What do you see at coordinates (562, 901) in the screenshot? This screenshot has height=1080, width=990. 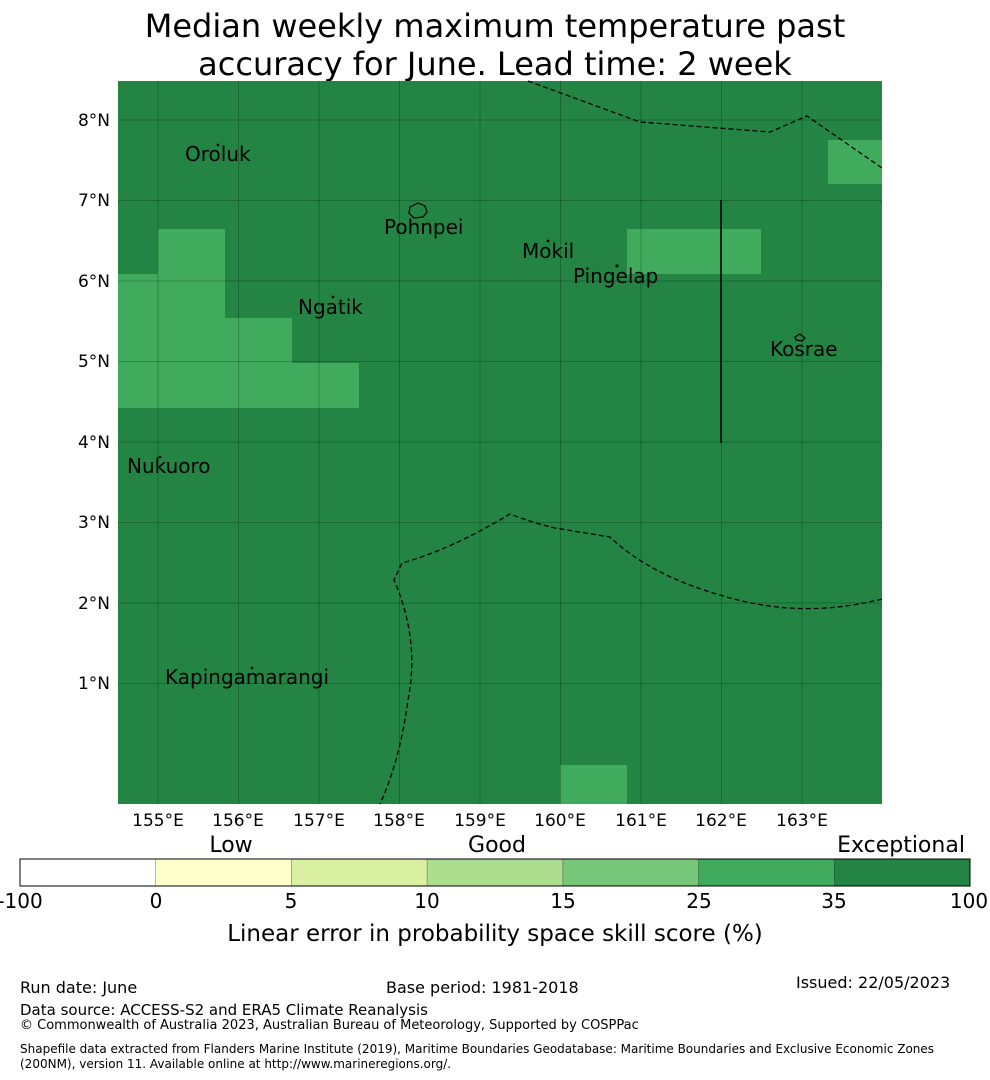 I see `colorbar-tick-label: 15` at bounding box center [562, 901].